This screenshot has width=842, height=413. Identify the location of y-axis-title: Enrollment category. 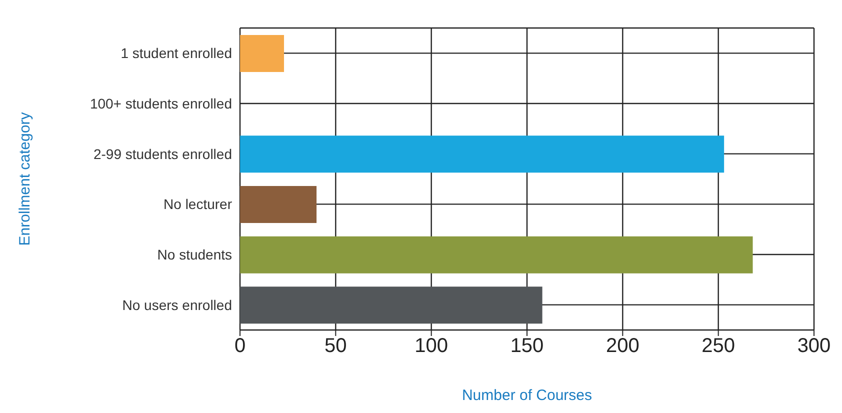
(25, 179).